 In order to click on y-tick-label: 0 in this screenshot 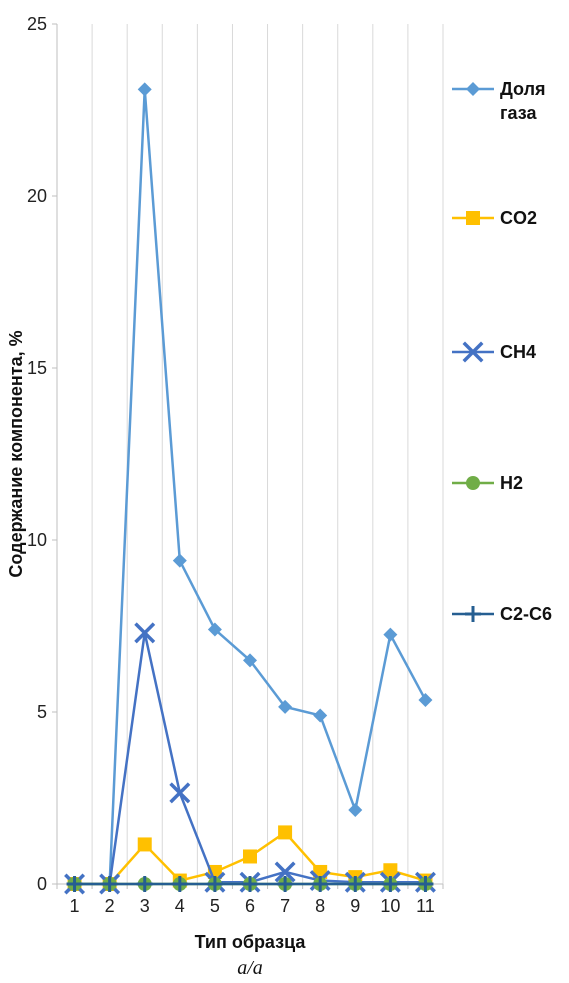, I will do `click(42, 884)`.